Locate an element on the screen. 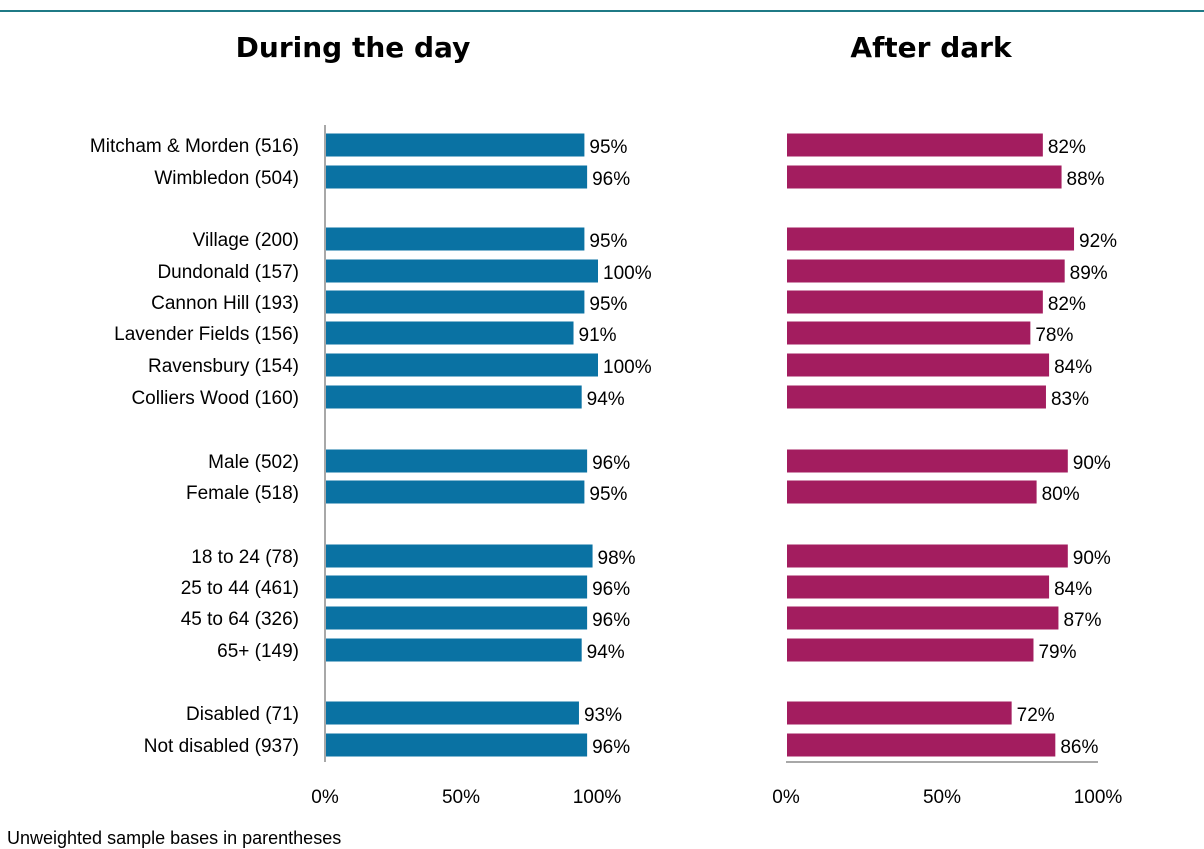  category-label: 45 to 64 (326) is located at coordinates (240, 619).